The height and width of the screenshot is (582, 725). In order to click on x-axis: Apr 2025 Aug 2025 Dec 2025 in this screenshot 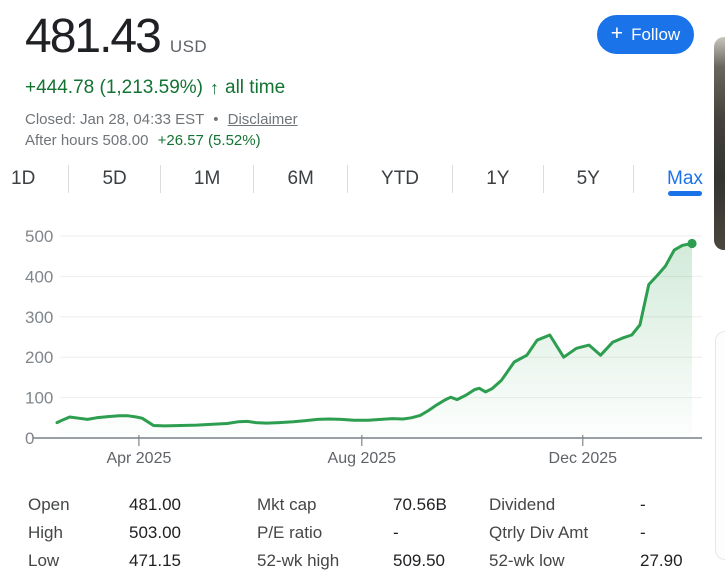, I will do `click(361, 451)`.